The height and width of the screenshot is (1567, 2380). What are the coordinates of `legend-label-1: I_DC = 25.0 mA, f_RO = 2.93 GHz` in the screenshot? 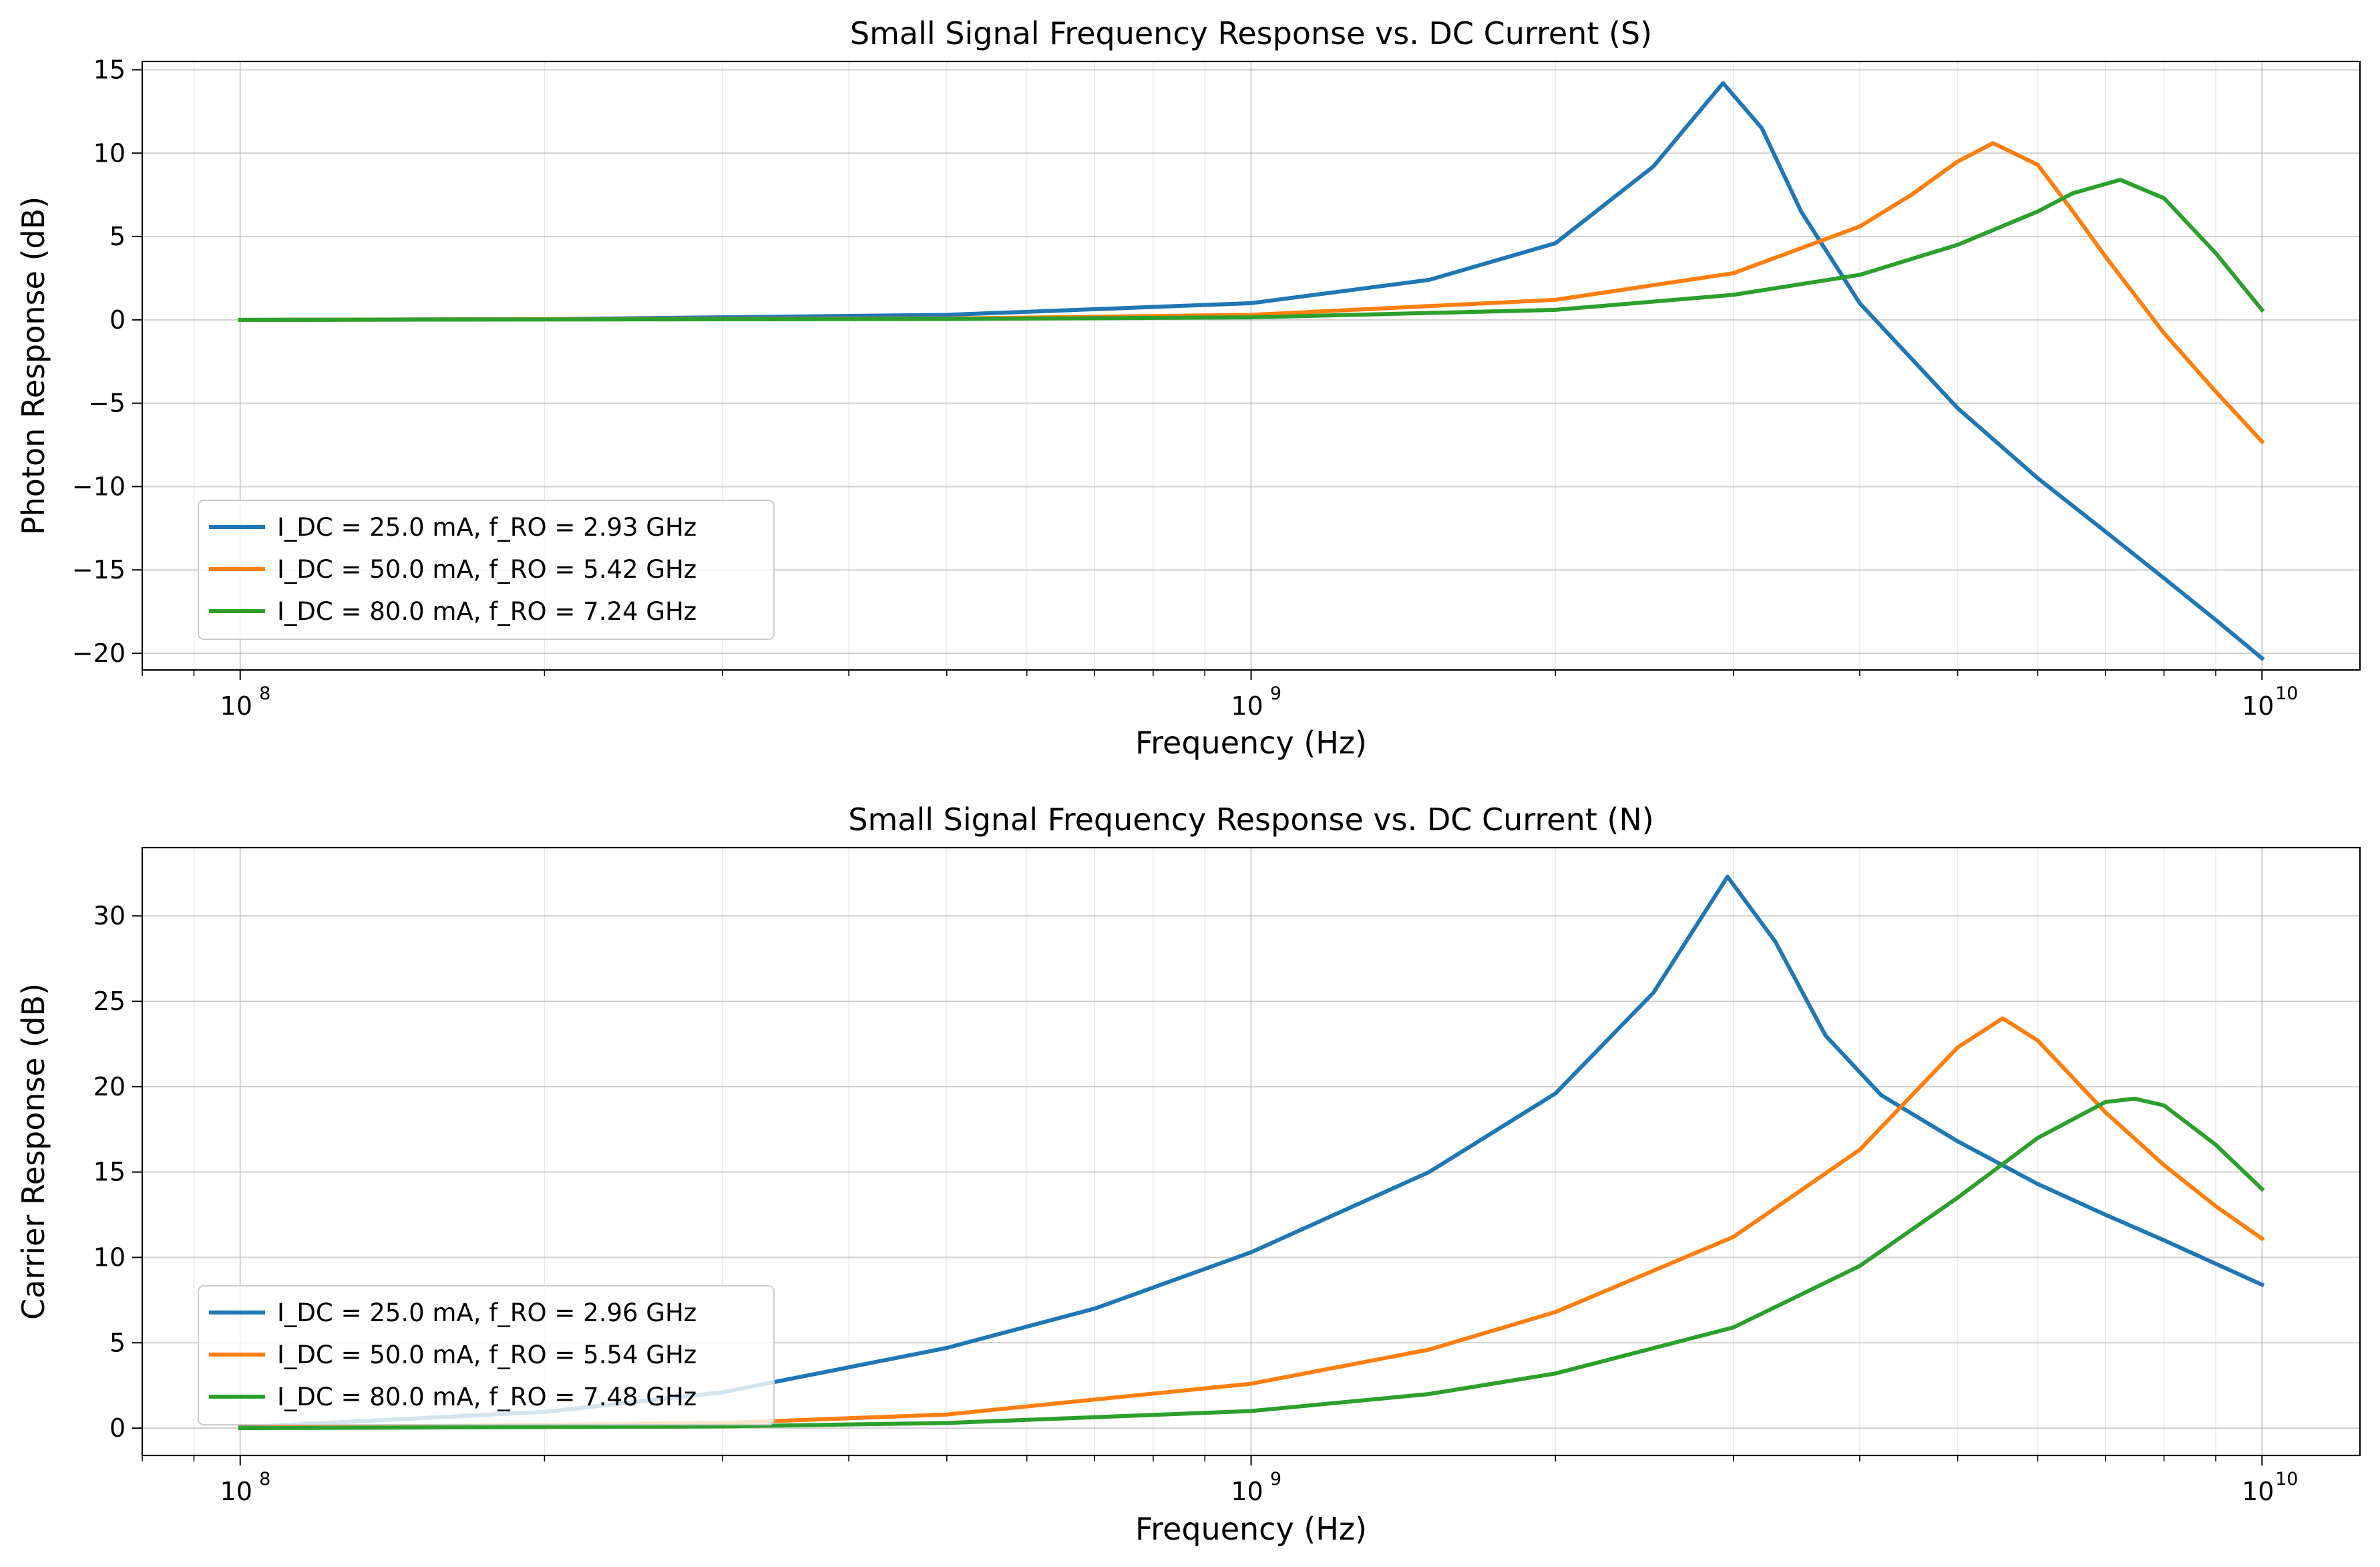 It's located at (487, 527).